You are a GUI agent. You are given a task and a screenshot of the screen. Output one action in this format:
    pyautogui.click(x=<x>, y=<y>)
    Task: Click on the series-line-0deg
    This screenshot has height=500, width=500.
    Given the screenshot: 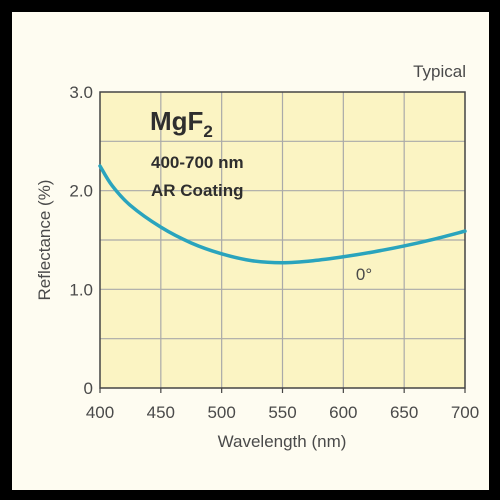 What is the action you would take?
    pyautogui.click(x=282, y=214)
    